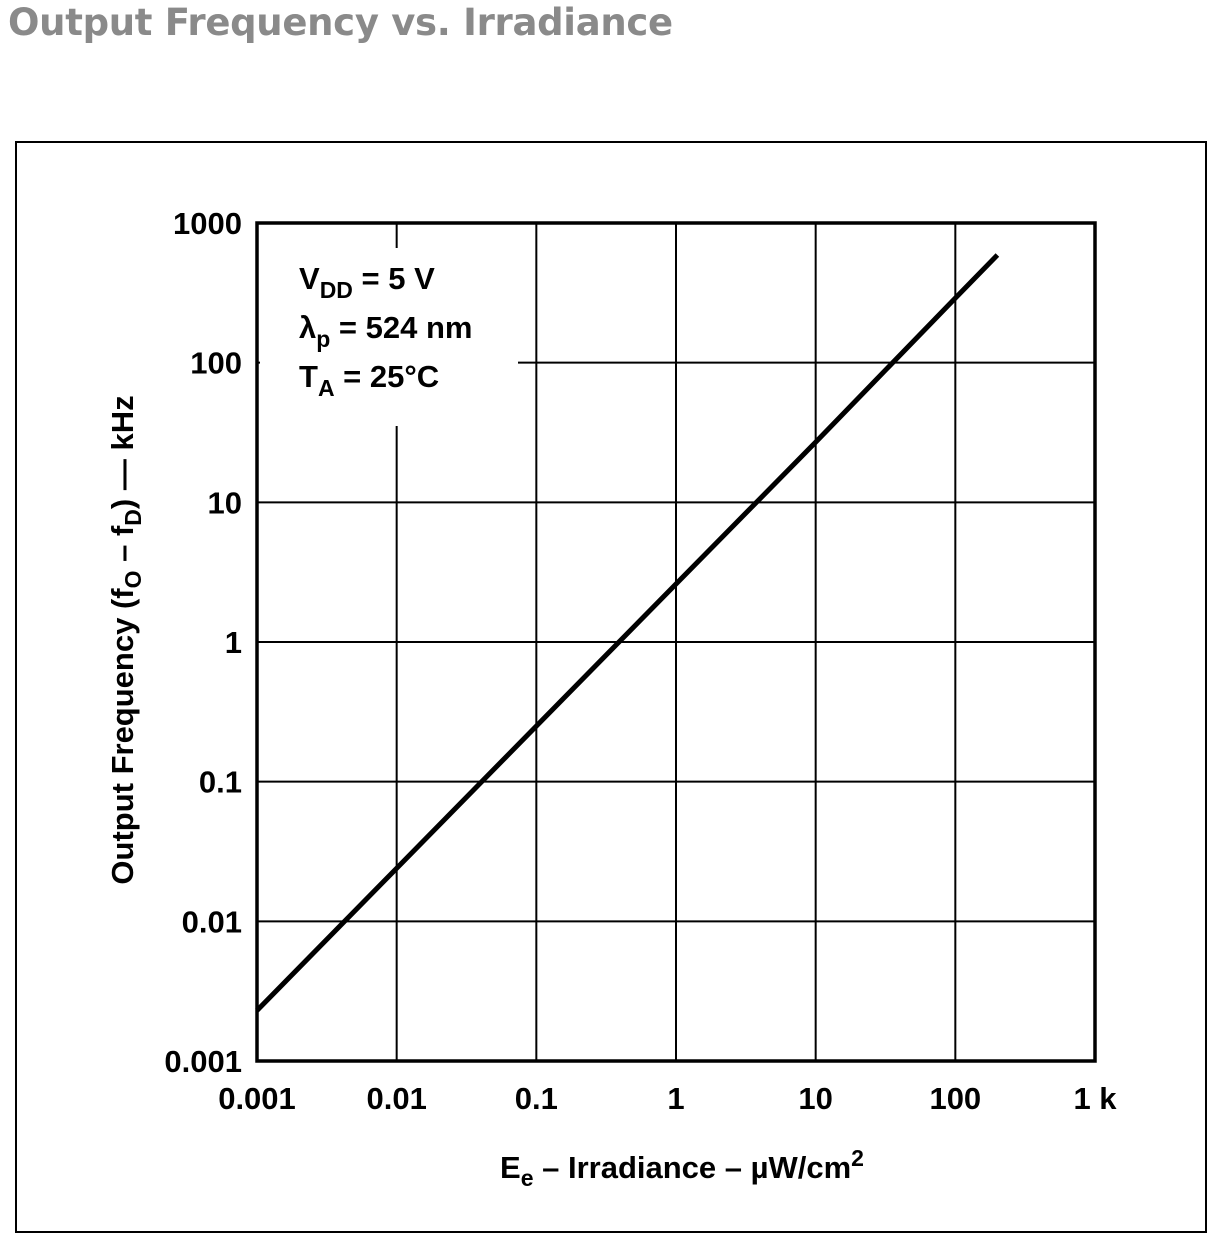  I want to click on x-tick-label: 1, so click(675, 1098).